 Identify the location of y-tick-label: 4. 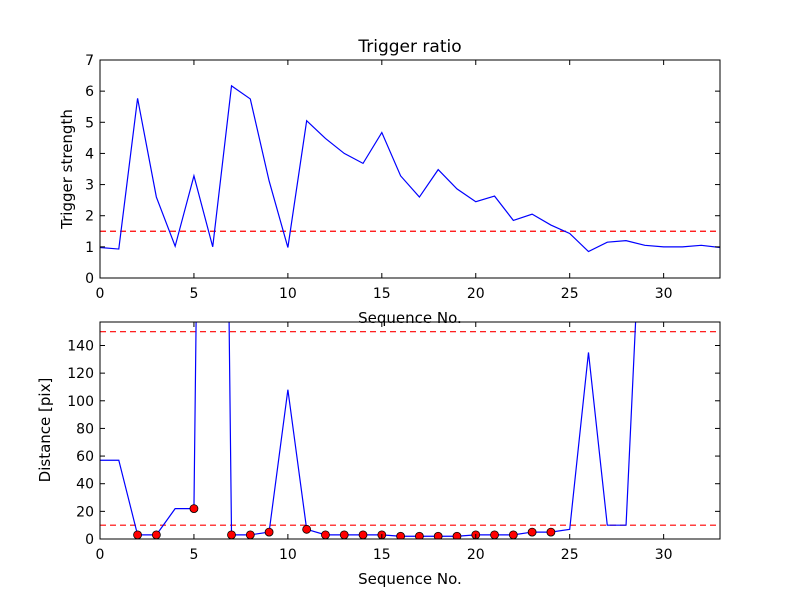
(89, 154).